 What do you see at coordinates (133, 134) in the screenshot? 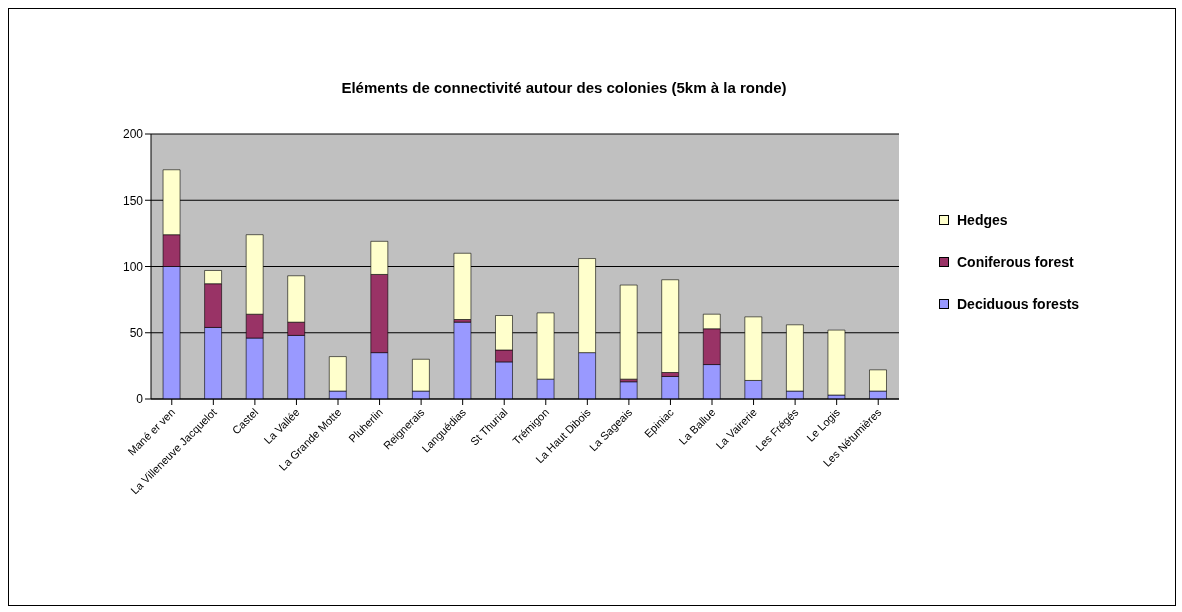
I see `y-tick-label: 200` at bounding box center [133, 134].